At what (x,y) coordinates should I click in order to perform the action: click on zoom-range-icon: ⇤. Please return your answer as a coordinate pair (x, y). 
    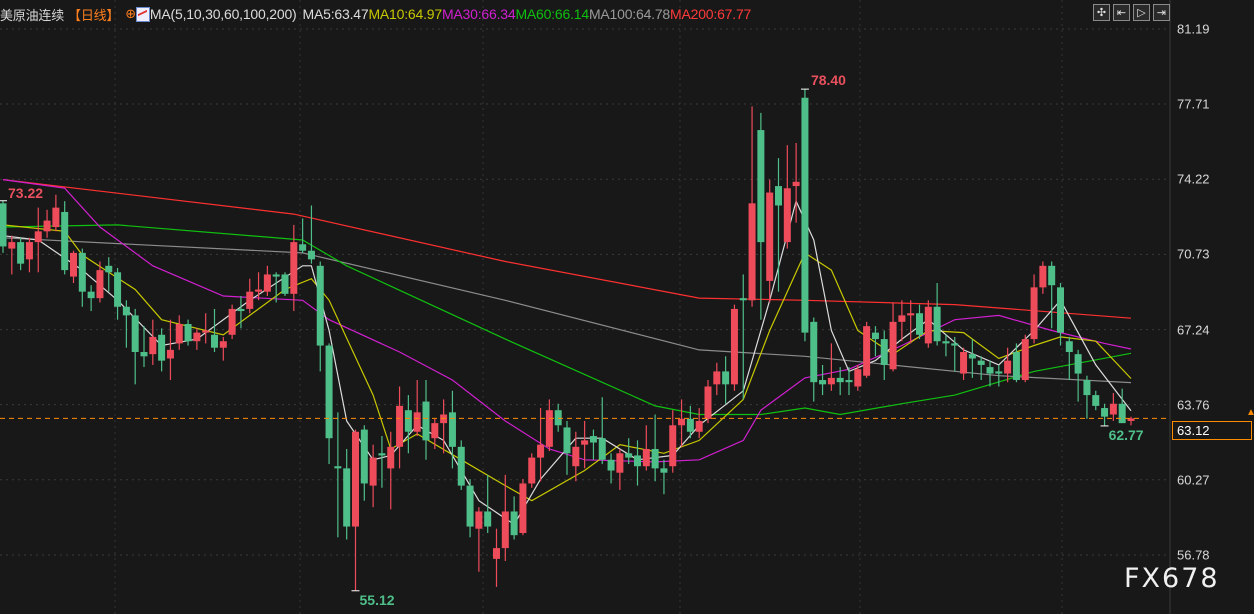
    Looking at the image, I should click on (1121, 12).